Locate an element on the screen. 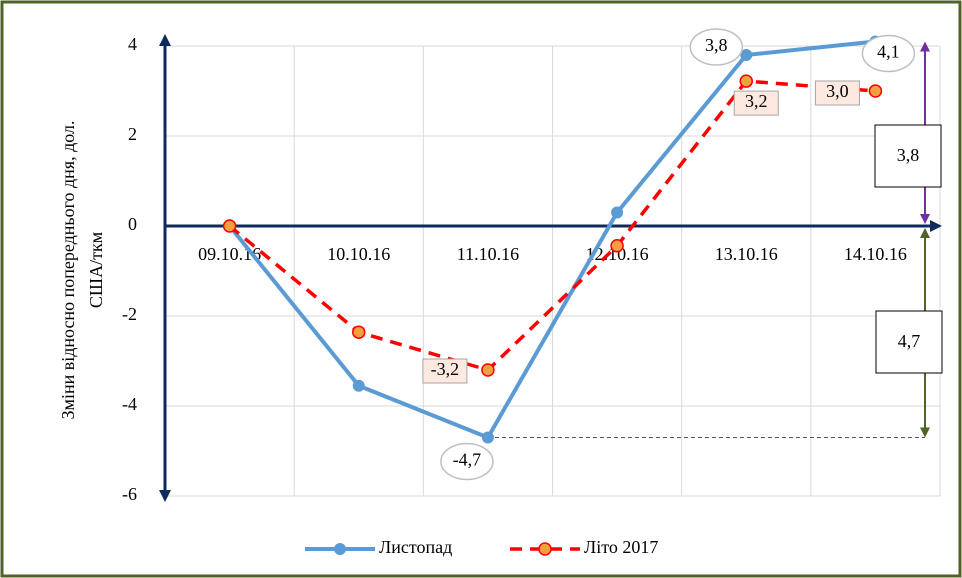  annotation-label: 4,7 is located at coordinates (909, 341).